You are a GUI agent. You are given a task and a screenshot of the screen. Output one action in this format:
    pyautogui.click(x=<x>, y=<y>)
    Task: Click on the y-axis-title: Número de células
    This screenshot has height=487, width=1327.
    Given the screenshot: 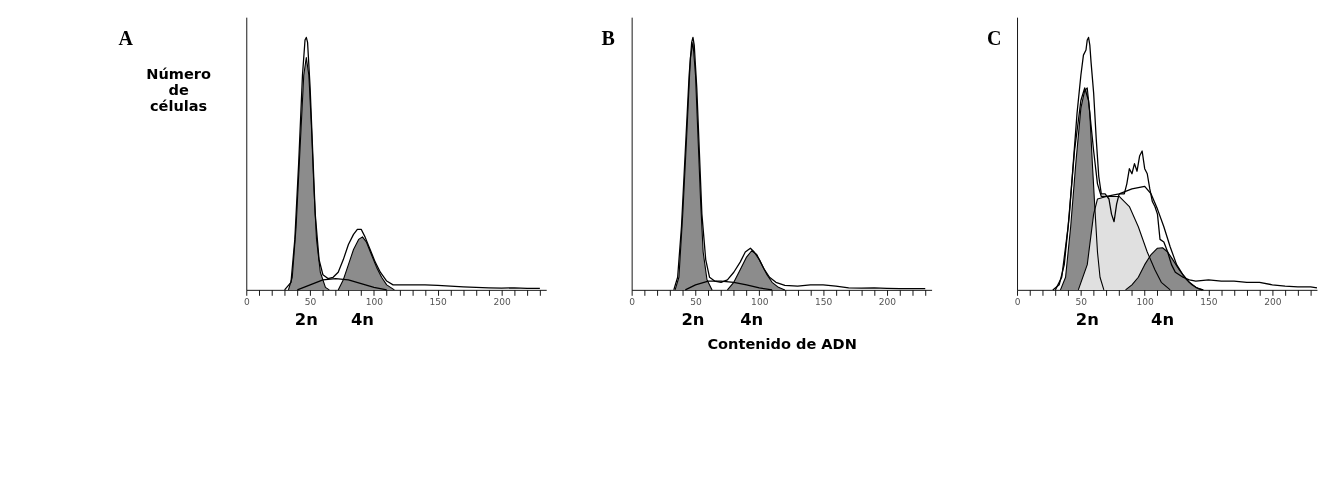 What is the action you would take?
    pyautogui.click(x=178, y=90)
    